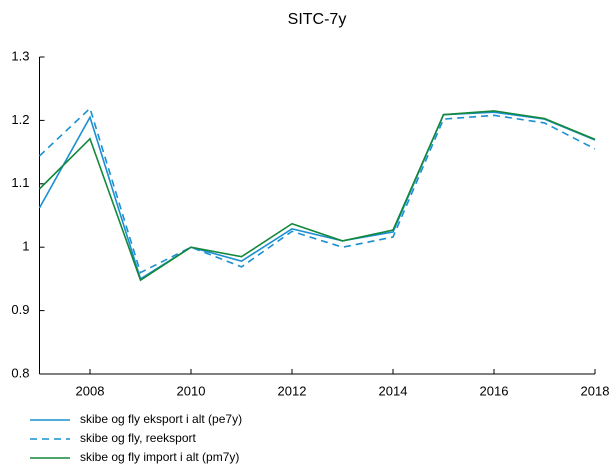  What do you see at coordinates (595, 390) in the screenshot?
I see `x-tick-label: 2018` at bounding box center [595, 390].